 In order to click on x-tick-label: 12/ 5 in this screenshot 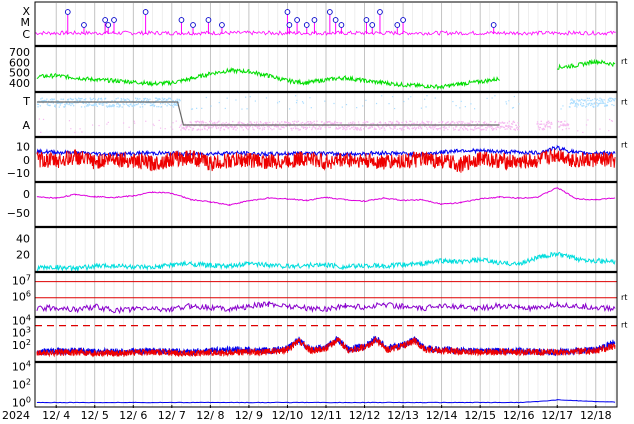, I will do `click(95, 415)`.